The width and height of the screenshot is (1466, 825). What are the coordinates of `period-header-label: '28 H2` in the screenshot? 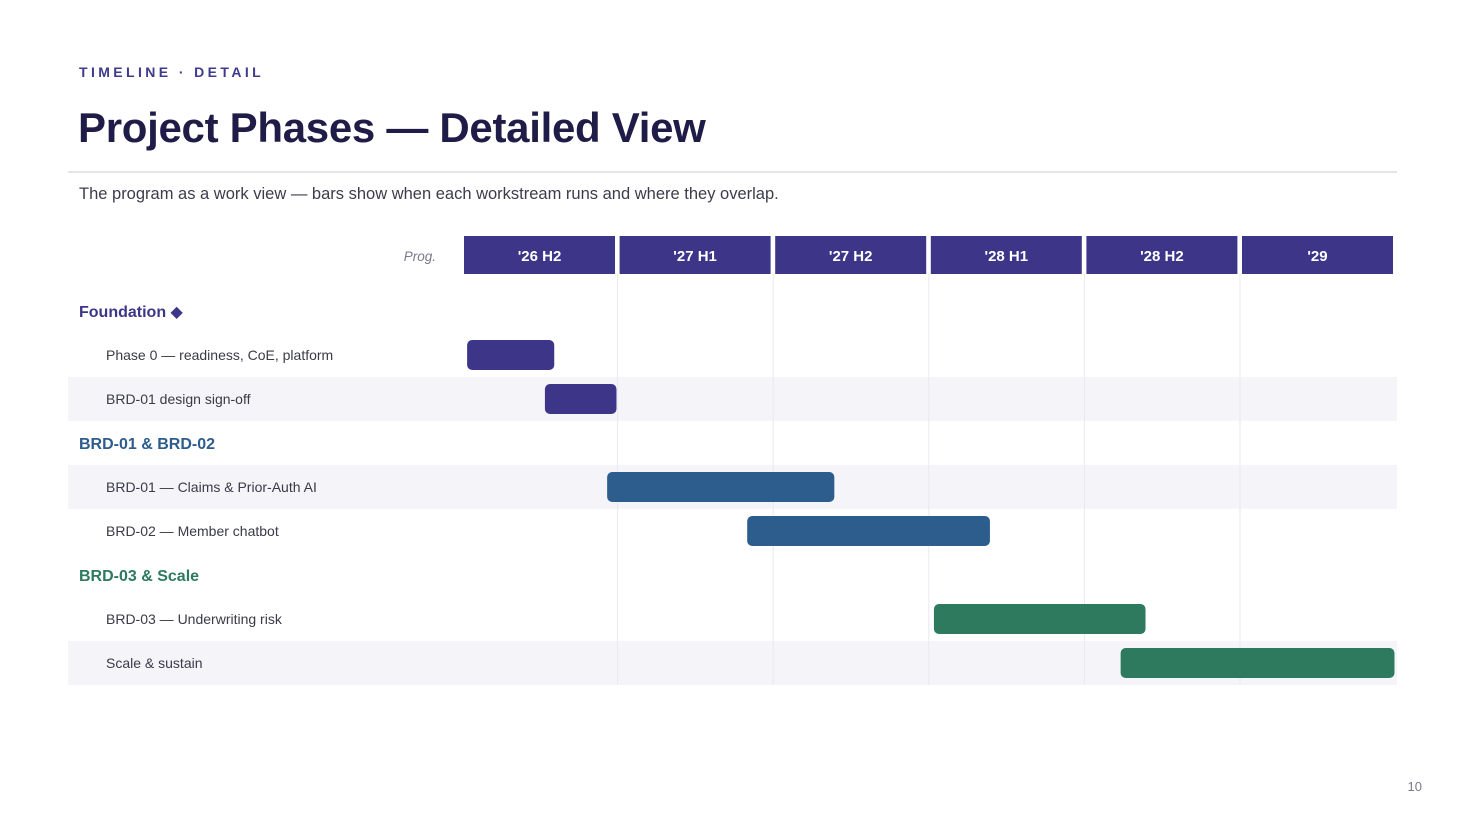 It's located at (1162, 256).